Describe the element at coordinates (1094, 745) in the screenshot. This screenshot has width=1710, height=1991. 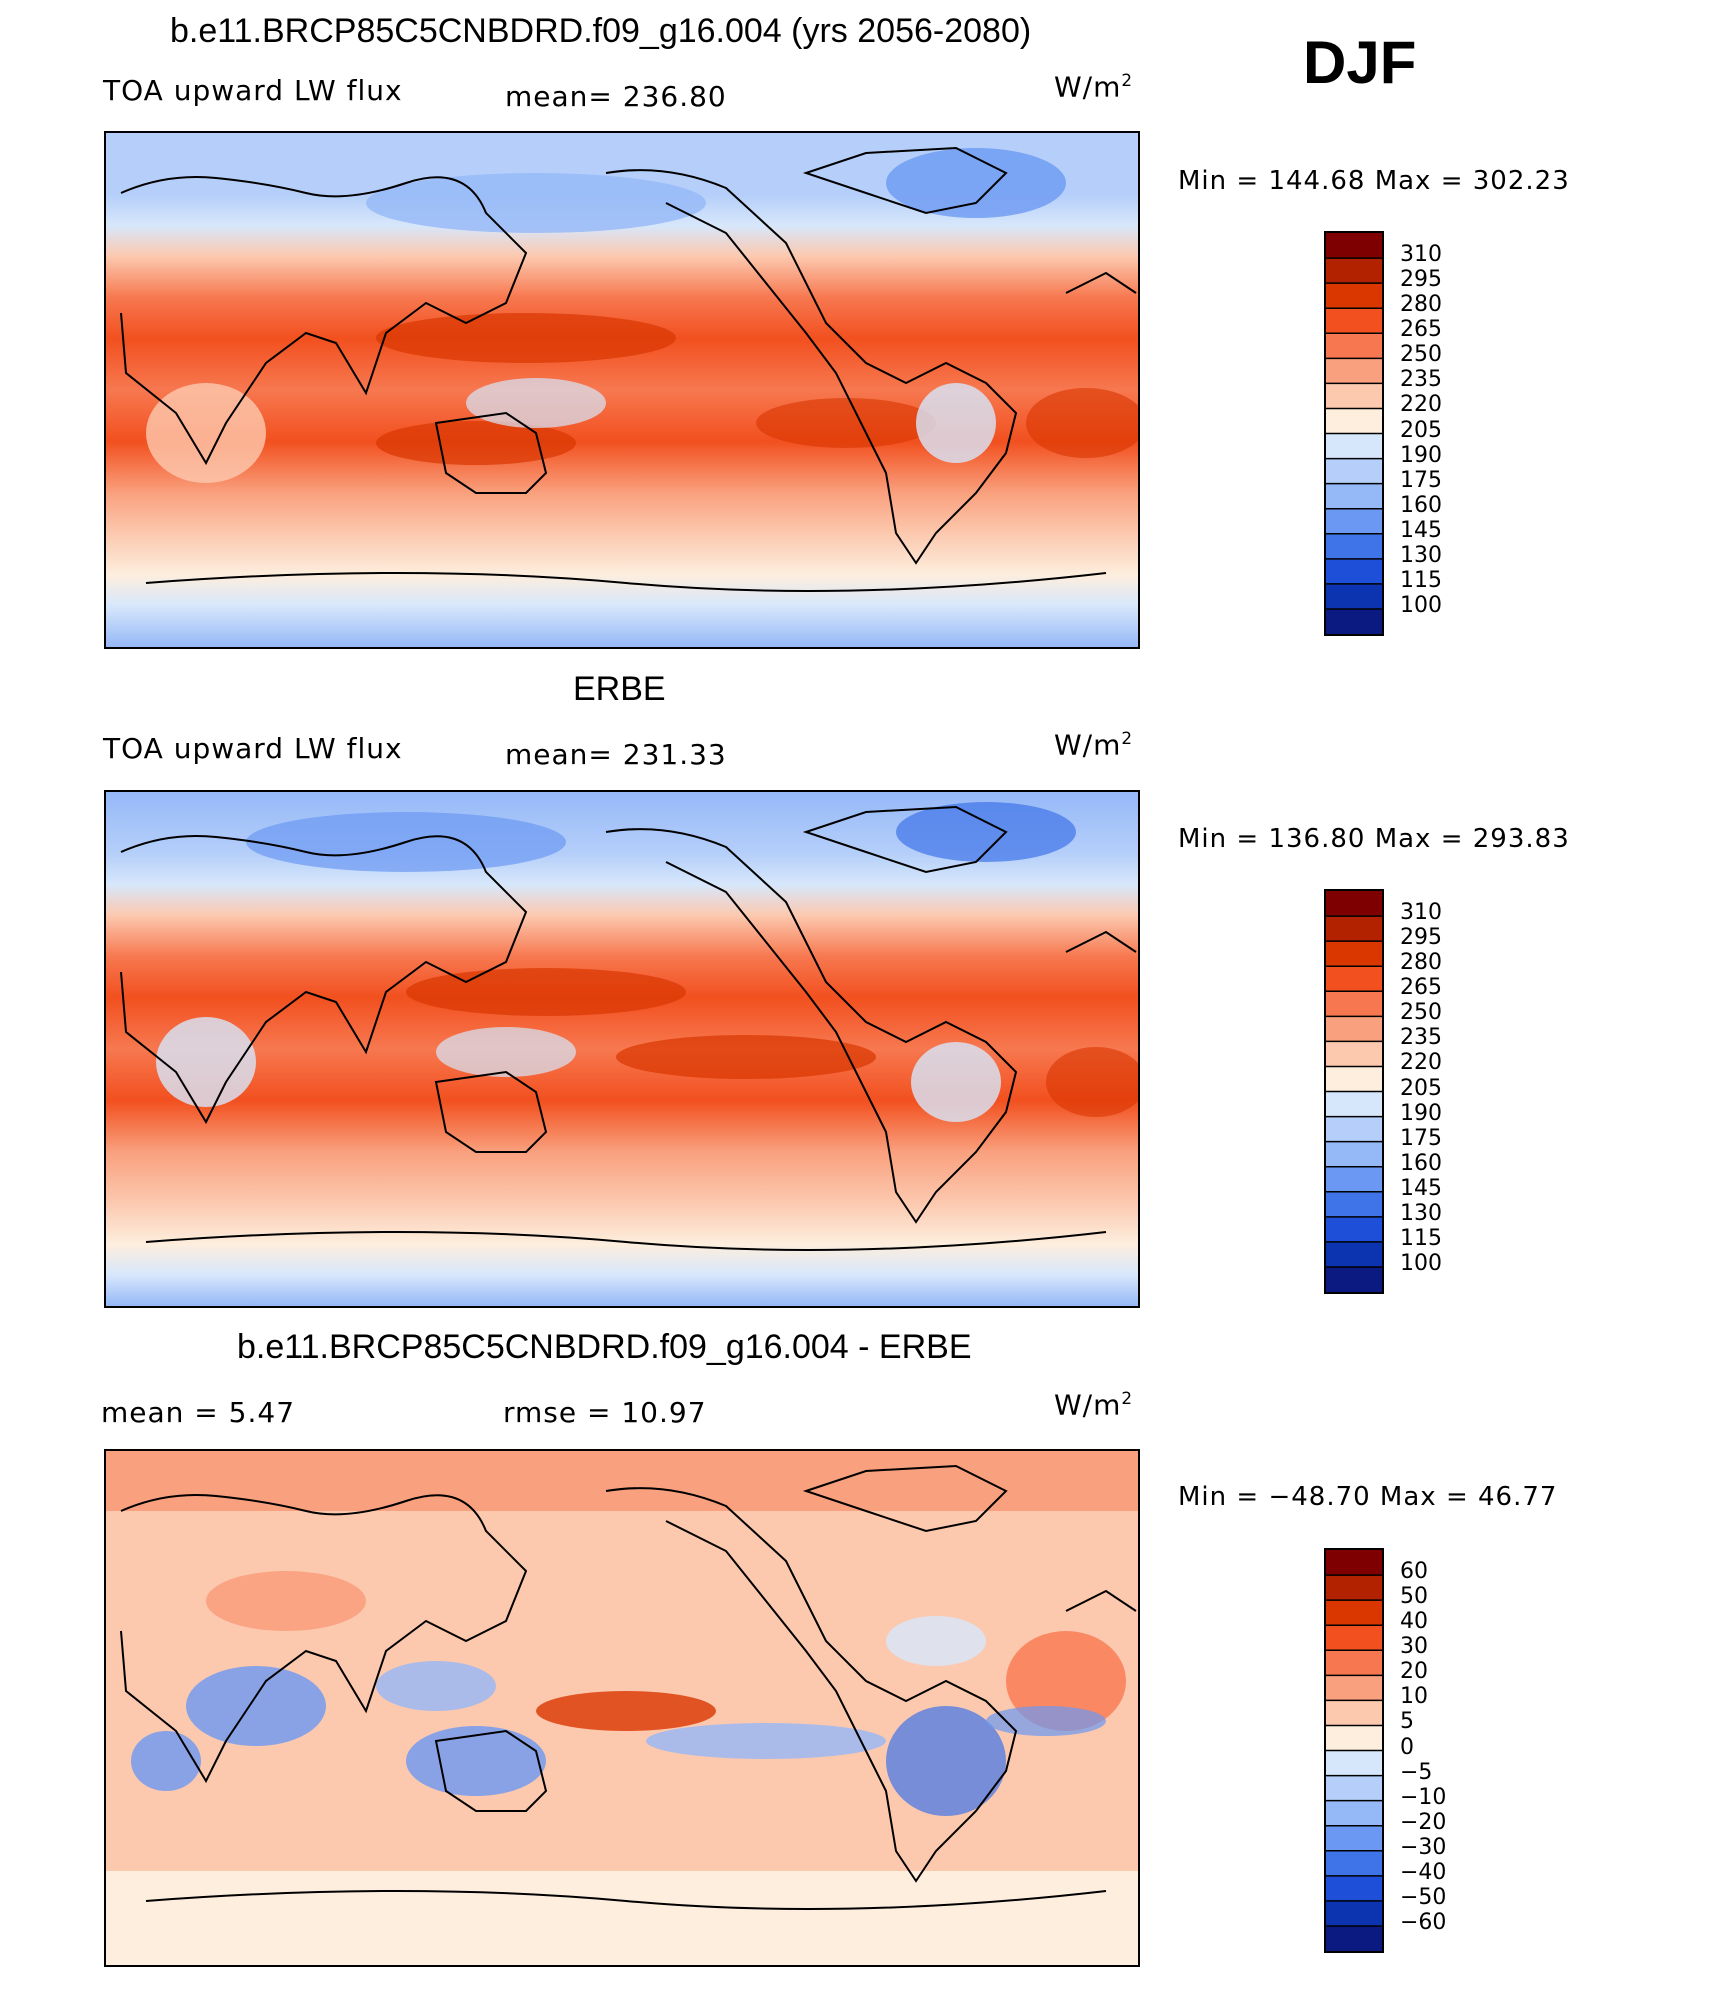
I see `panel-2-units: W/m2` at that location.